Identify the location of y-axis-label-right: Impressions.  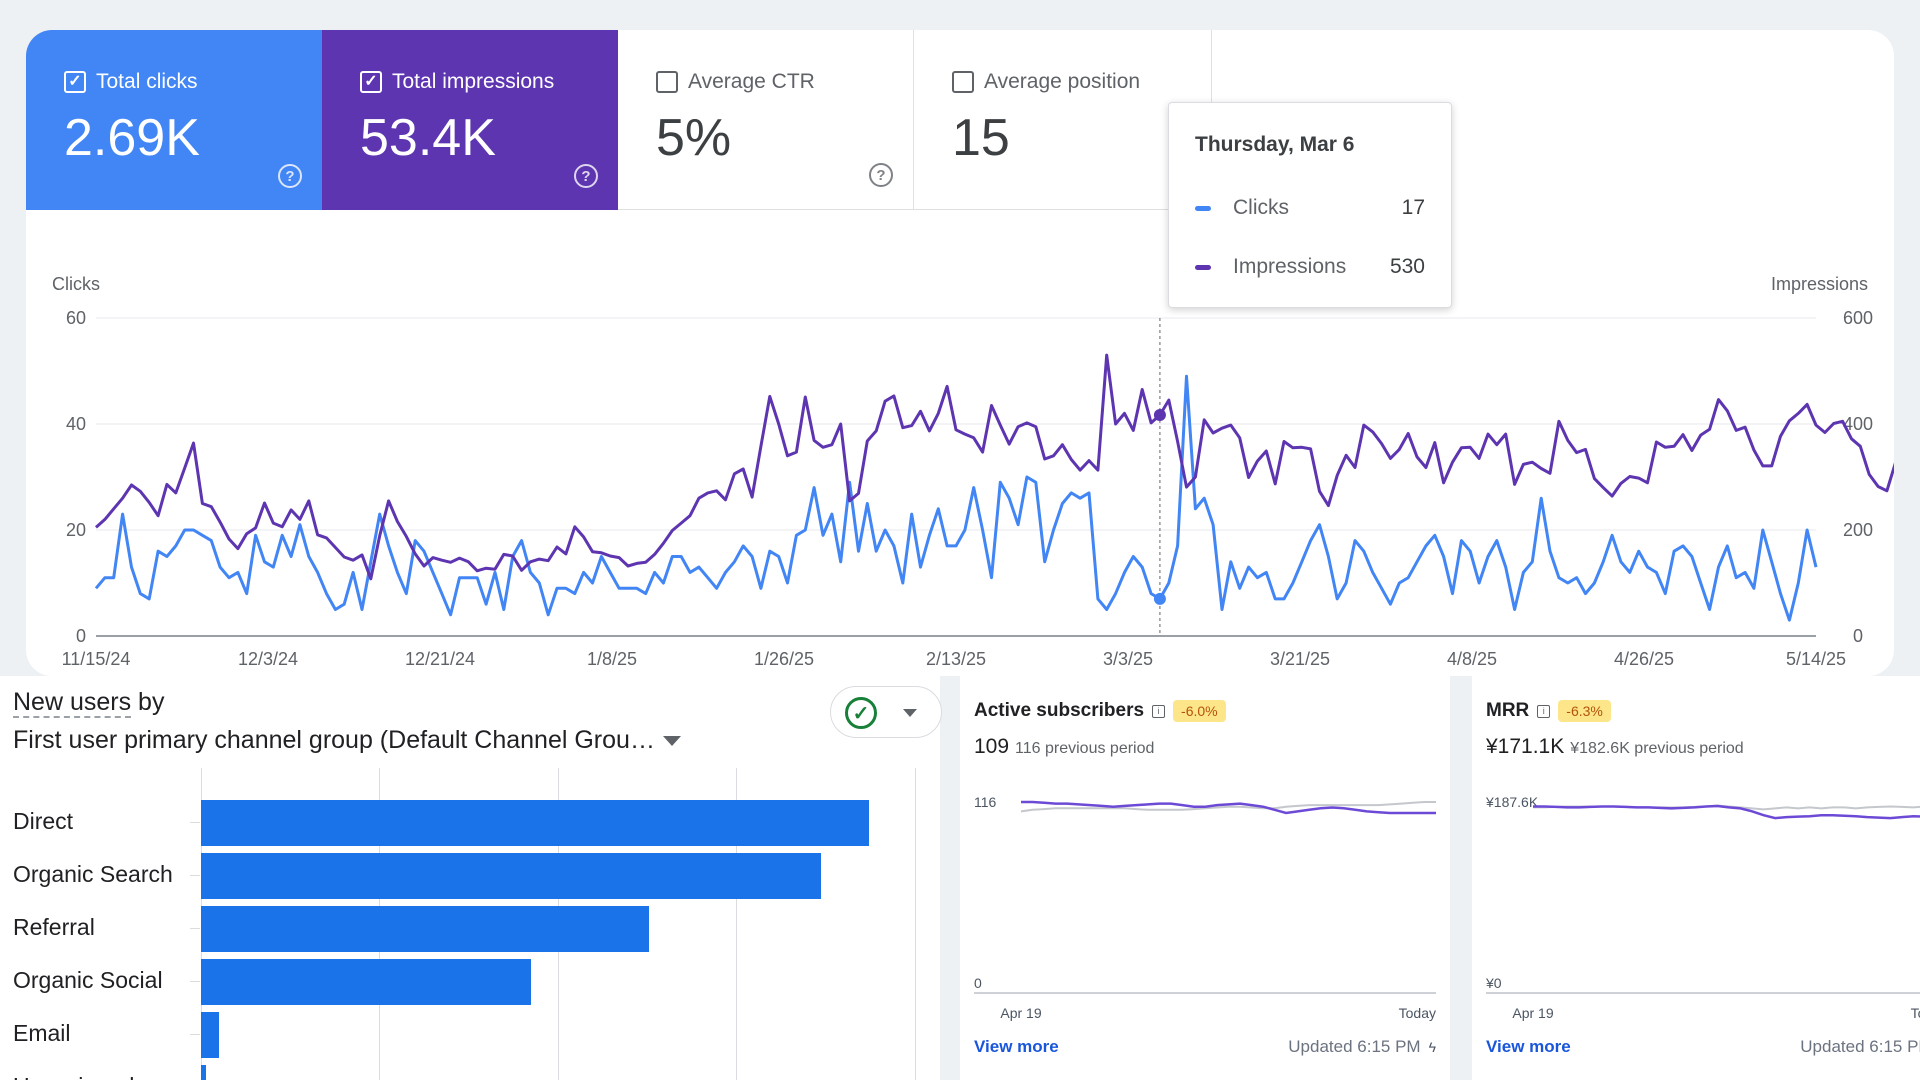
(1819, 284).